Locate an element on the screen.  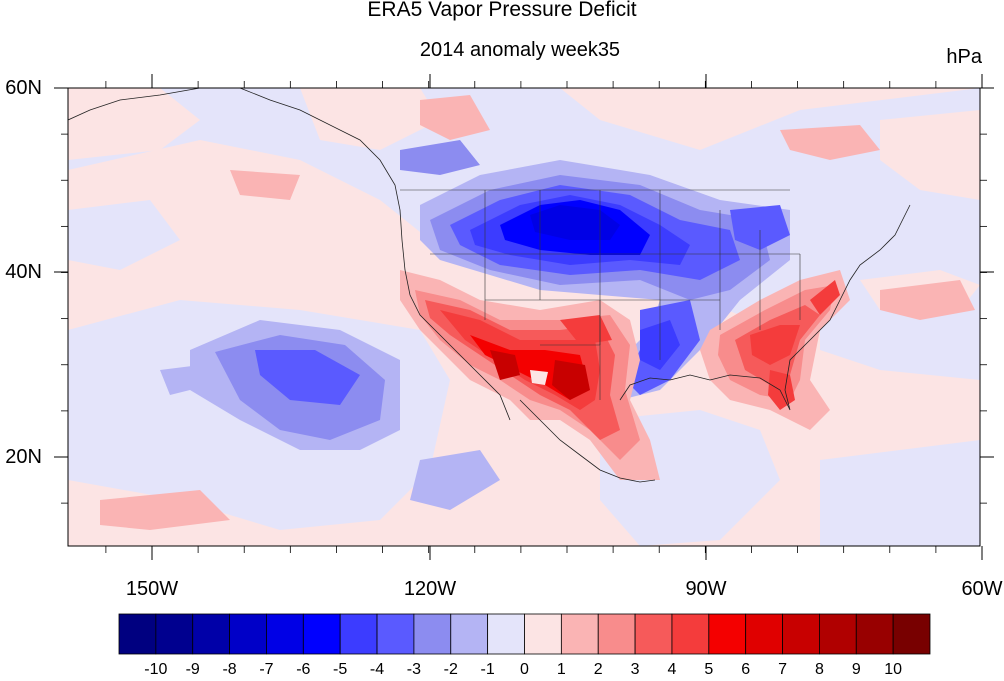
lat-label-60n: 60N is located at coordinates (23, 88).